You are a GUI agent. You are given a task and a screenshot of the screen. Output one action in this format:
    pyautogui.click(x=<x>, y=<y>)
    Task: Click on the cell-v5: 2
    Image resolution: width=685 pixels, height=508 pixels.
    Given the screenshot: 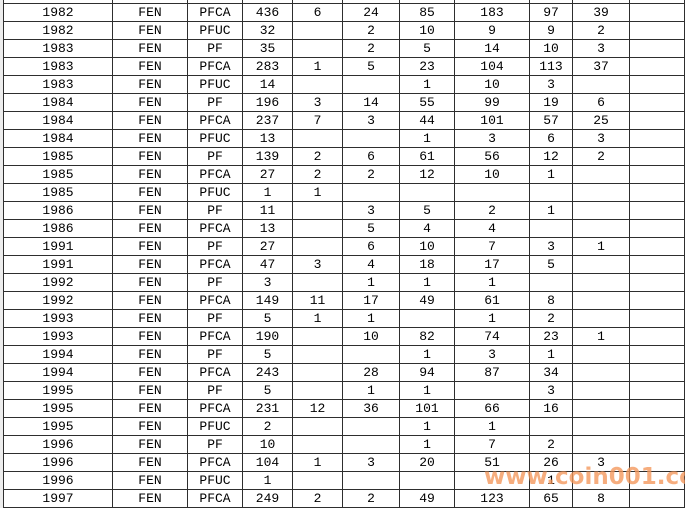 What is the action you would take?
    pyautogui.click(x=551, y=319)
    